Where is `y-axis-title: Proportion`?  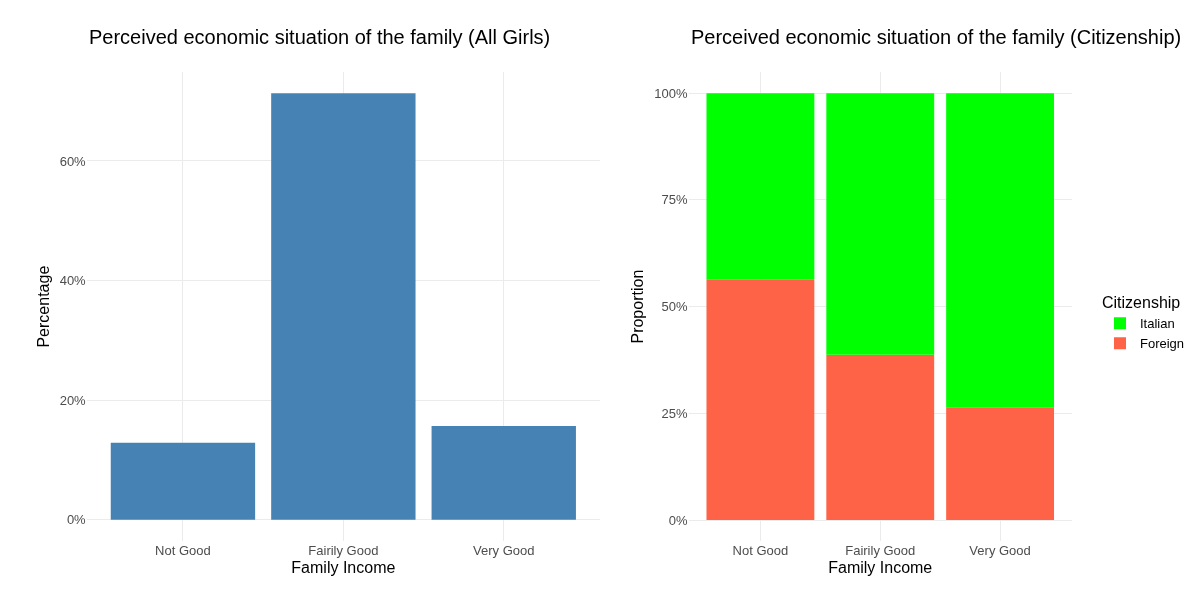
y-axis-title: Proportion is located at coordinates (638, 306).